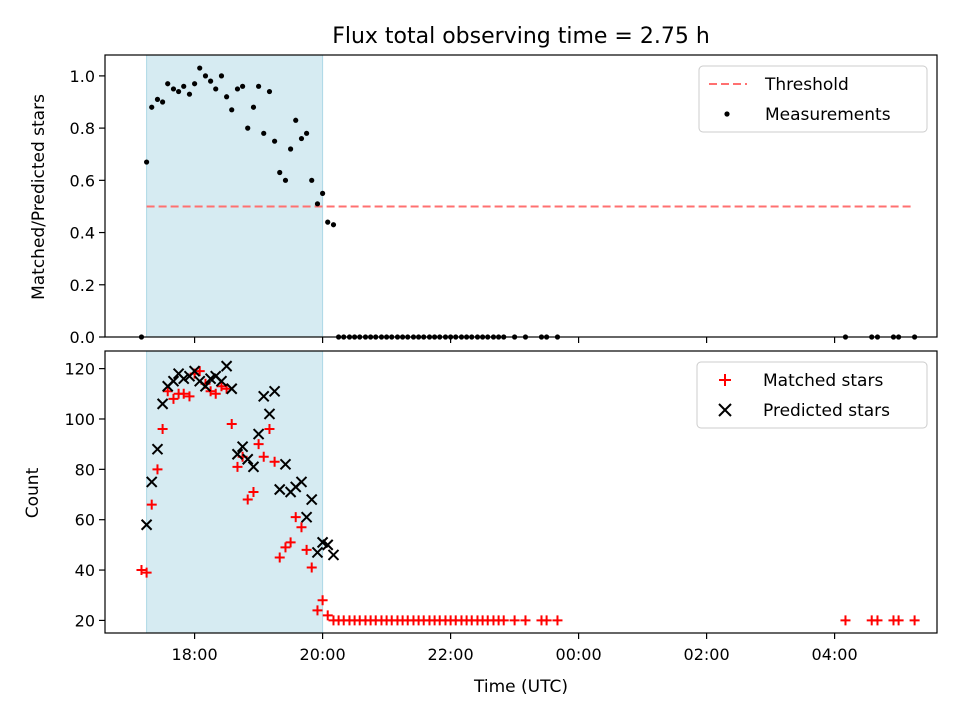 This screenshot has height=724, width=960. I want to click on legend-label: Predicted stars, so click(826, 411).